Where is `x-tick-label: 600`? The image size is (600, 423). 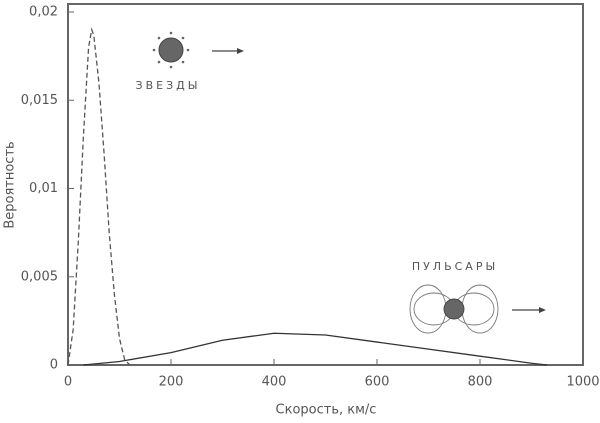 x-tick-label: 600 is located at coordinates (377, 382).